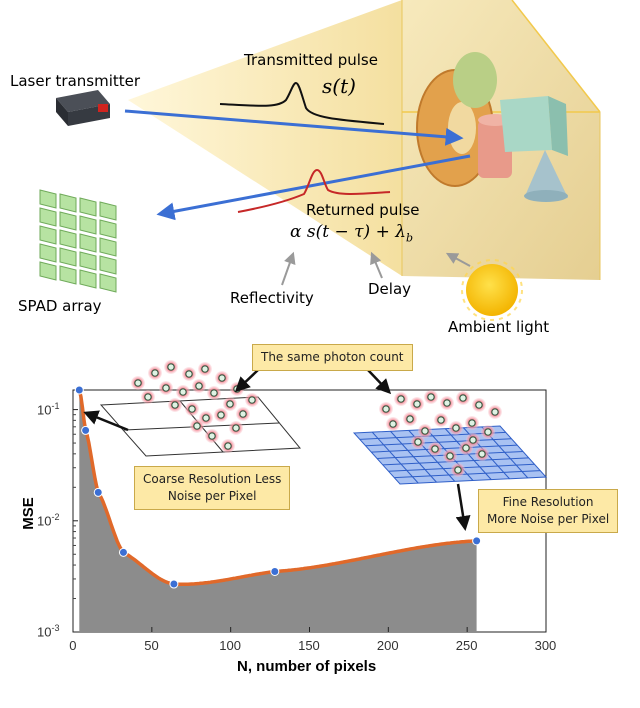 The image size is (640, 708). What do you see at coordinates (339, 86) in the screenshot?
I see `transmitted-equation: s(t)` at bounding box center [339, 86].